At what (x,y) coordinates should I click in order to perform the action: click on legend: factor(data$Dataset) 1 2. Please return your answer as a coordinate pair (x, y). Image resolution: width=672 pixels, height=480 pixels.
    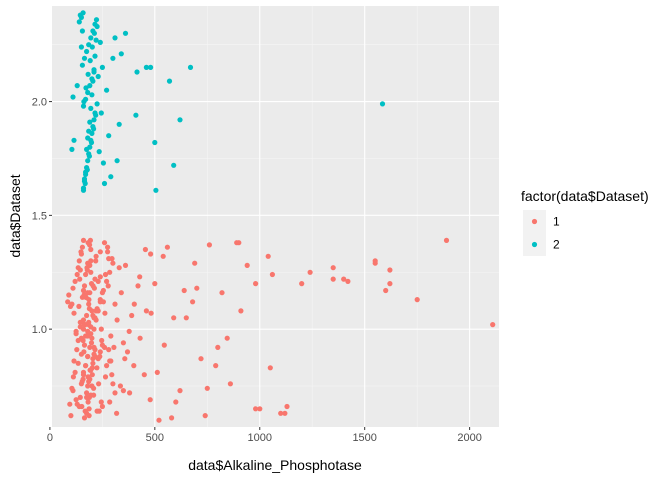
    Looking at the image, I should click on (585, 222).